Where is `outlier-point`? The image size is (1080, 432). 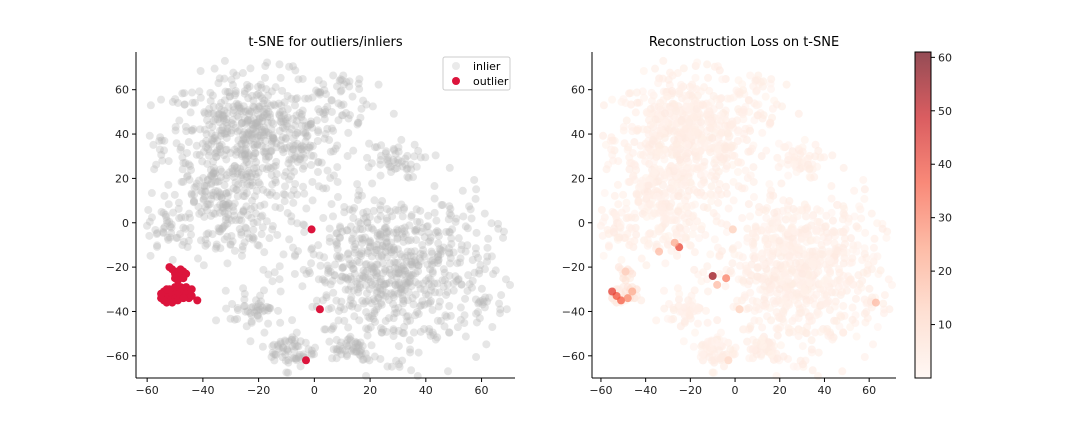 outlier-point is located at coordinates (166, 289).